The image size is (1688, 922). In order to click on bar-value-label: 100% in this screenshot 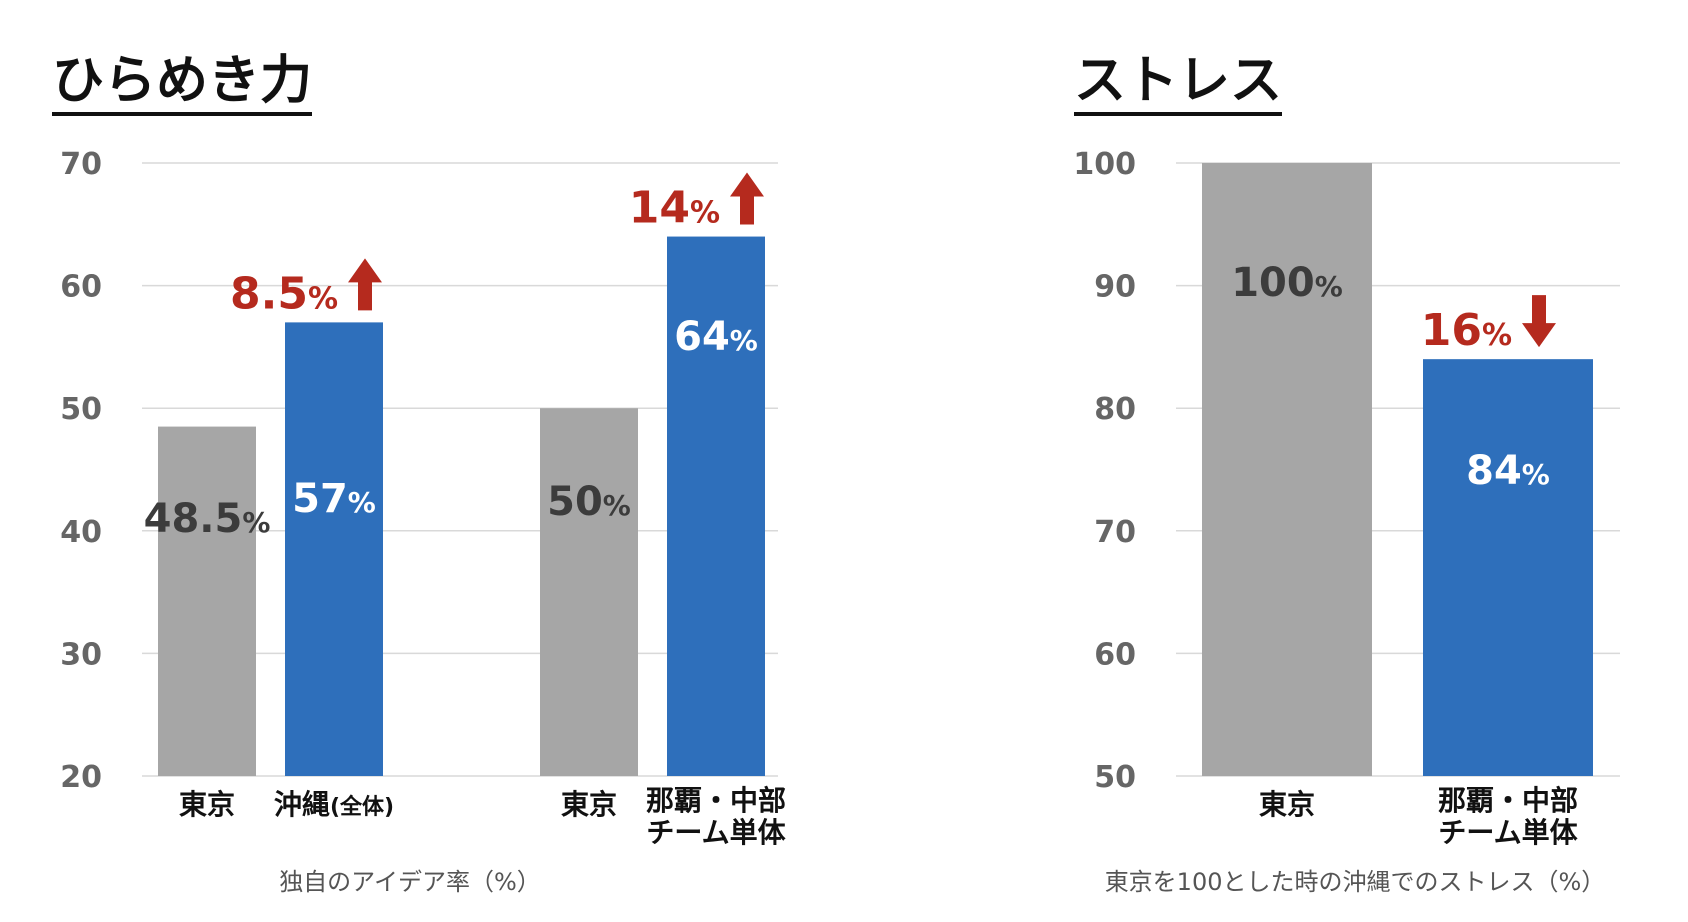, I will do `click(1287, 283)`.